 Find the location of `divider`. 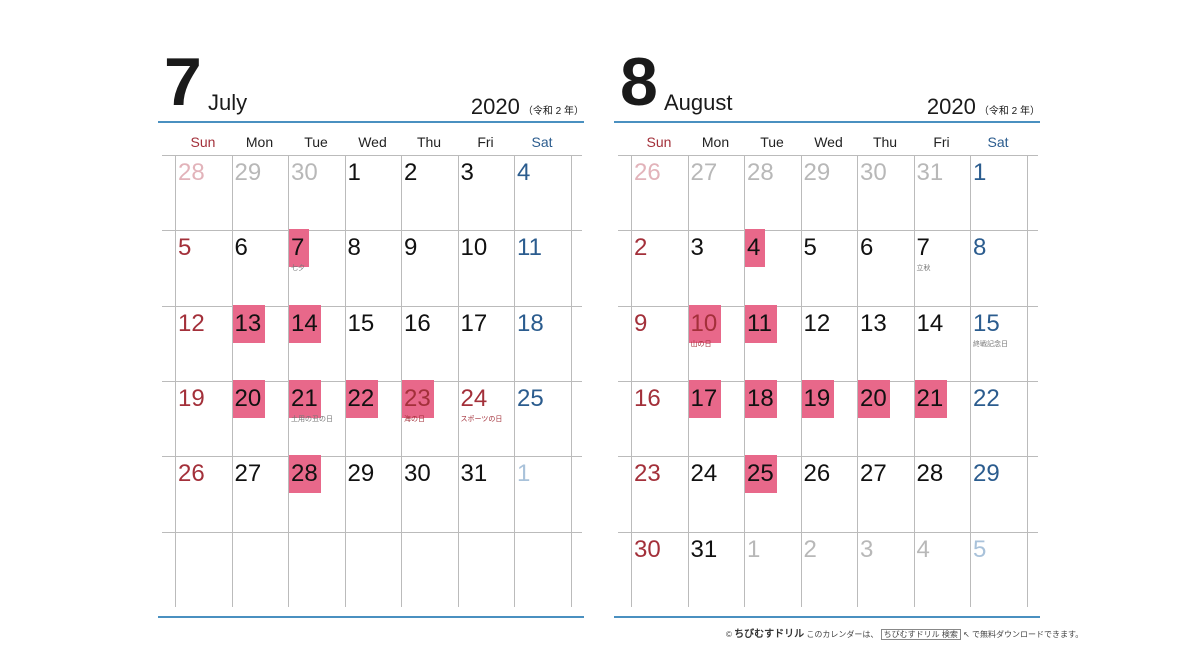

divider is located at coordinates (827, 617).